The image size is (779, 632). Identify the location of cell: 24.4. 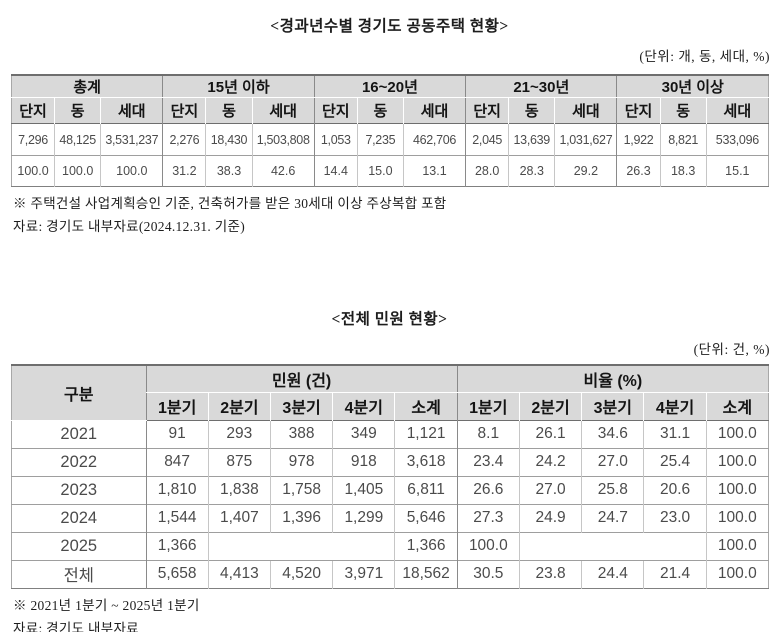
(612, 573).